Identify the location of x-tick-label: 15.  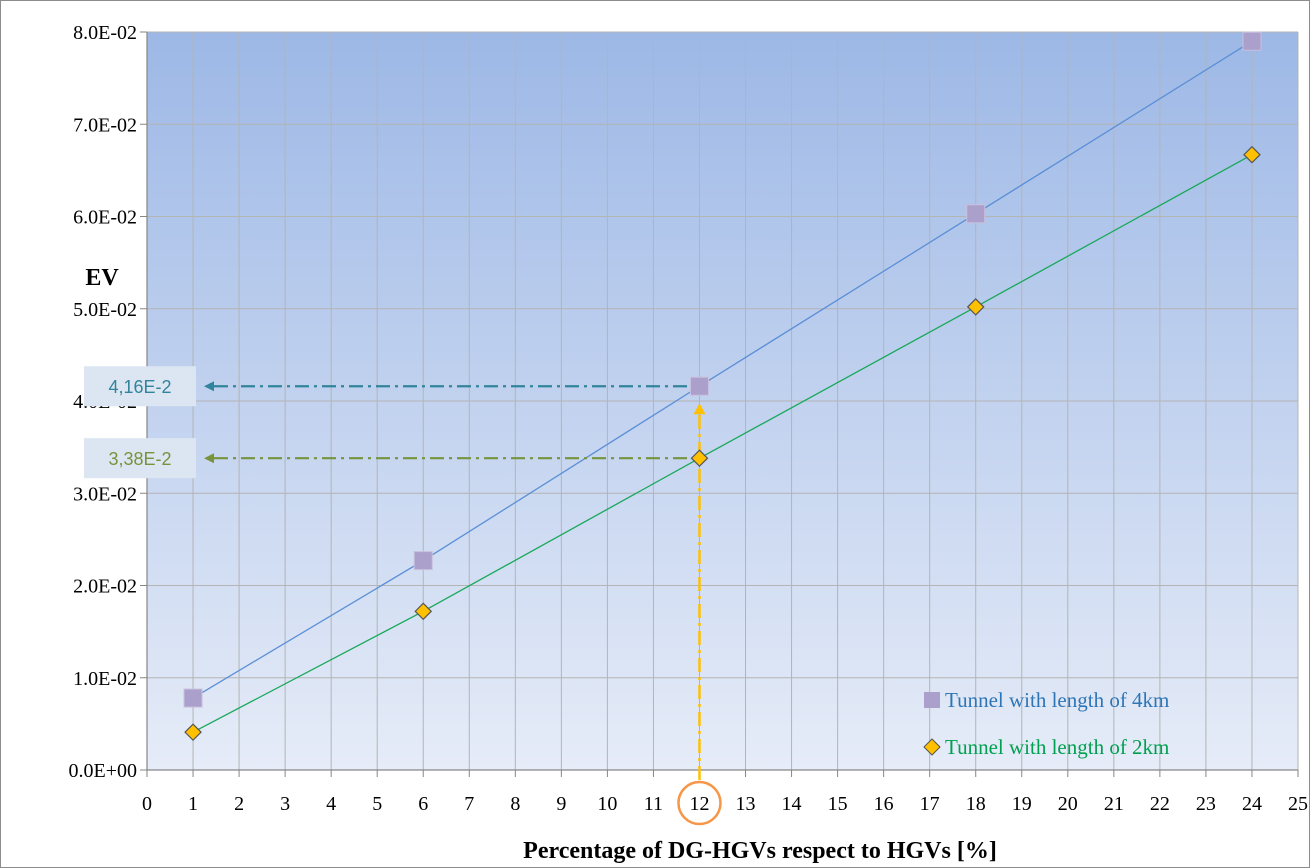
(838, 804).